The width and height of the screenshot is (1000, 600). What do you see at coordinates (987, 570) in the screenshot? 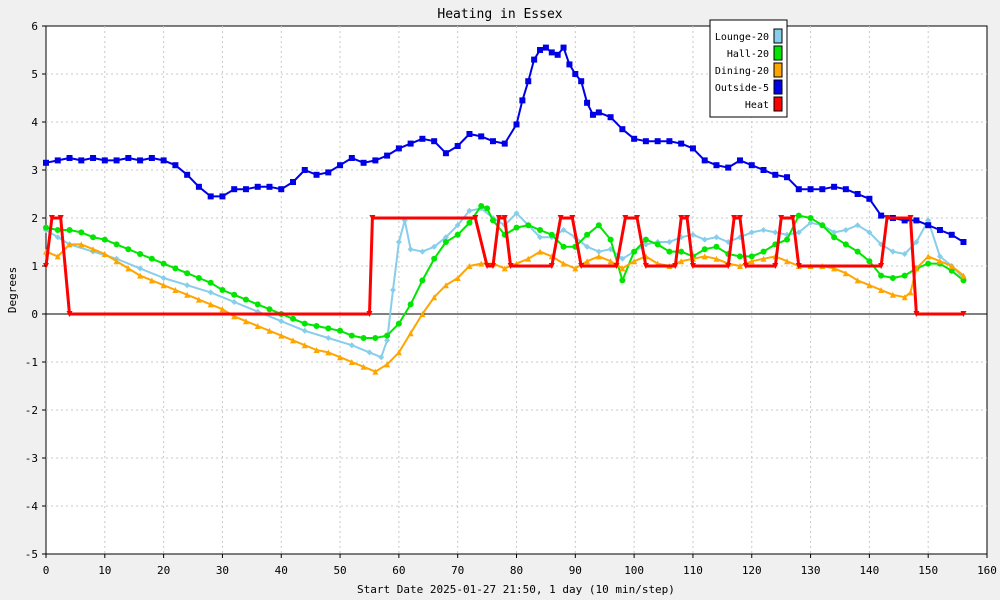
I see `x-tick-label: 160` at bounding box center [987, 570].